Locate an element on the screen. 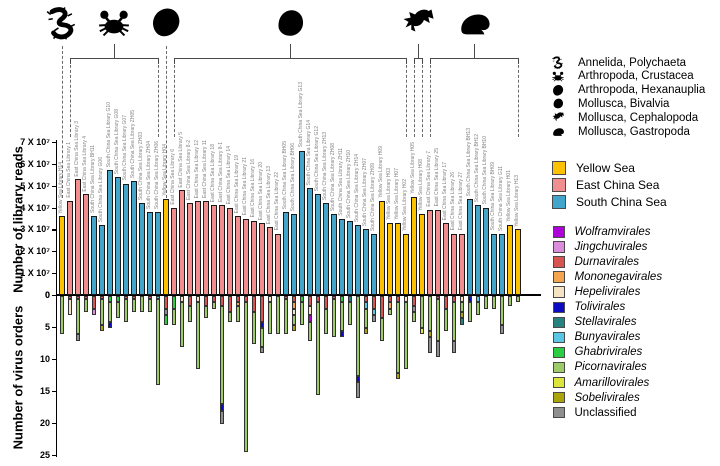  library-label: East China Sea Library 26 is located at coordinates (453, 201).